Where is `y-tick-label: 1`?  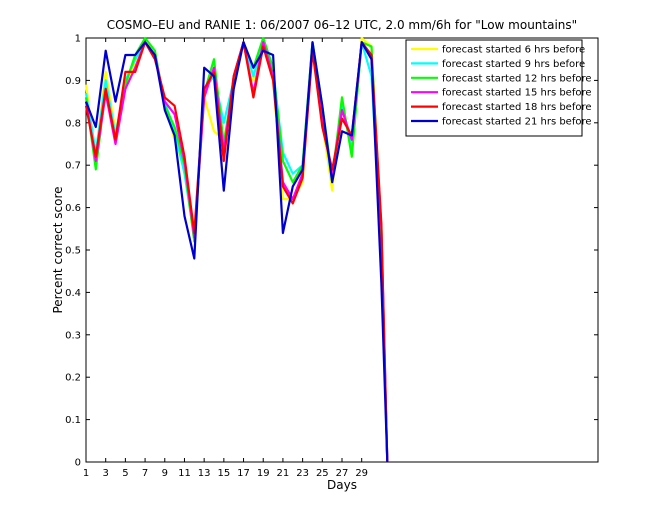
y-tick-label: 1 is located at coordinates (78, 39).